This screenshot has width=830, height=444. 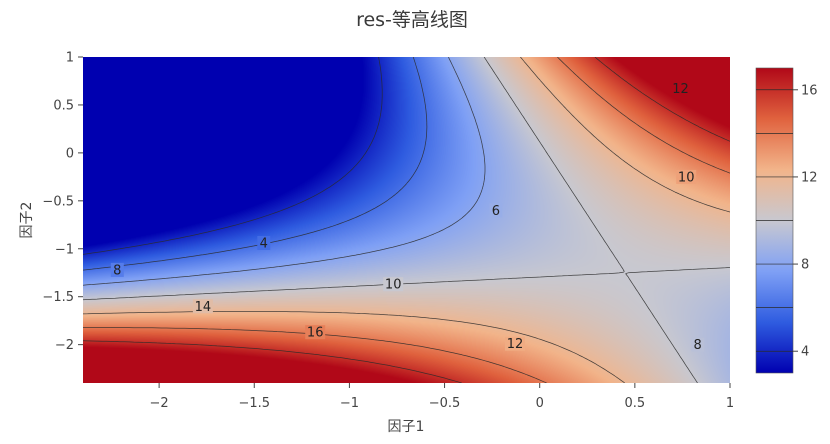 I want to click on y-axis-title: 因子2, so click(x=27, y=220).